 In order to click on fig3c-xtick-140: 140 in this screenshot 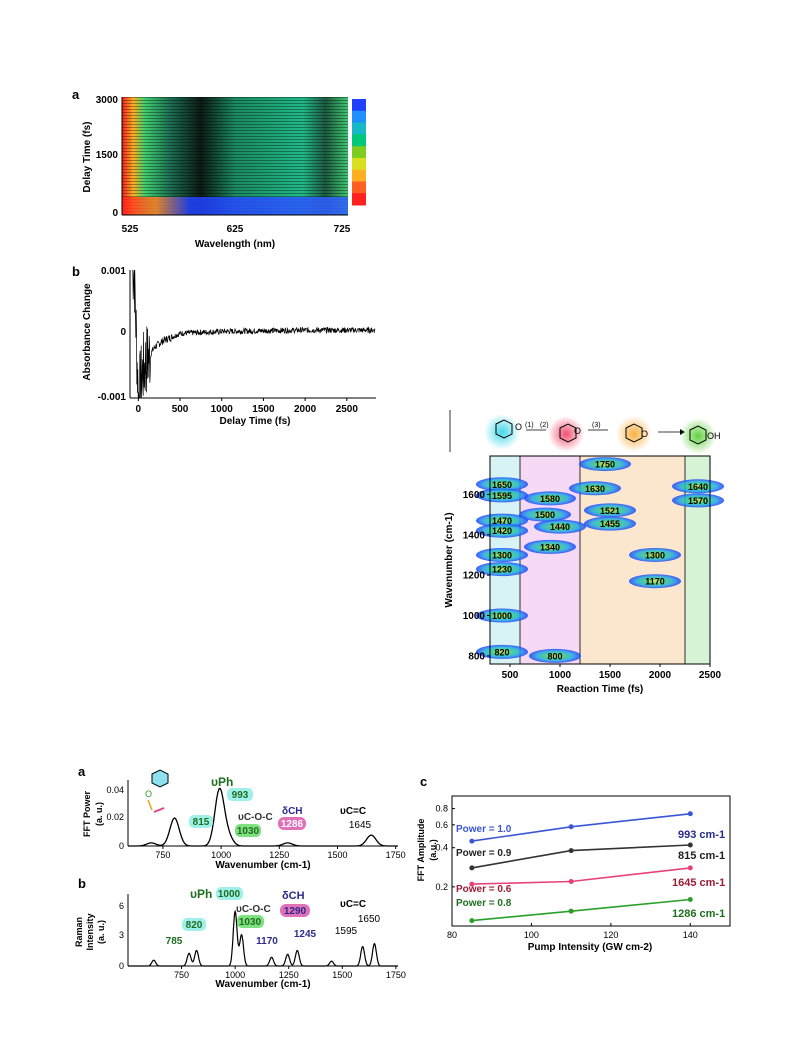, I will do `click(690, 935)`.